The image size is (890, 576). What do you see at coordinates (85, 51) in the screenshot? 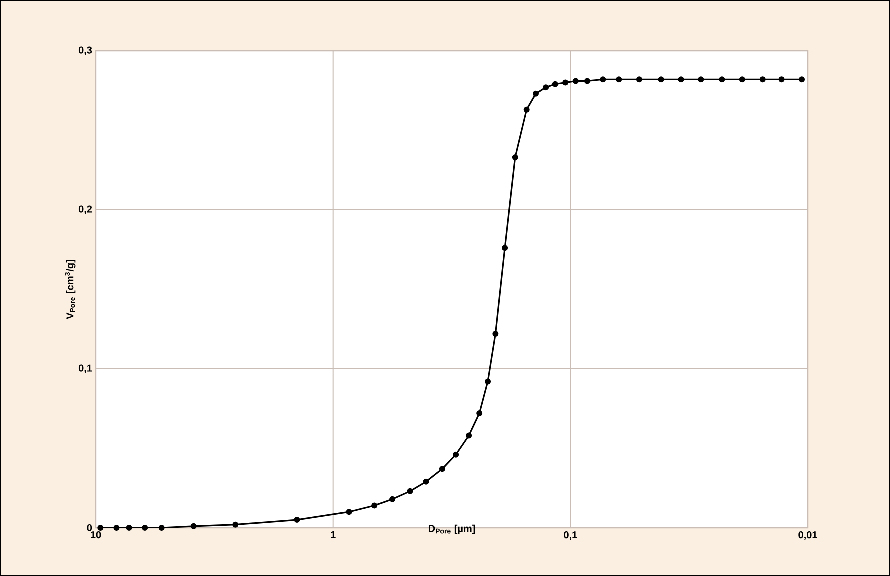
I see `y-tick-label: 0,3` at bounding box center [85, 51].